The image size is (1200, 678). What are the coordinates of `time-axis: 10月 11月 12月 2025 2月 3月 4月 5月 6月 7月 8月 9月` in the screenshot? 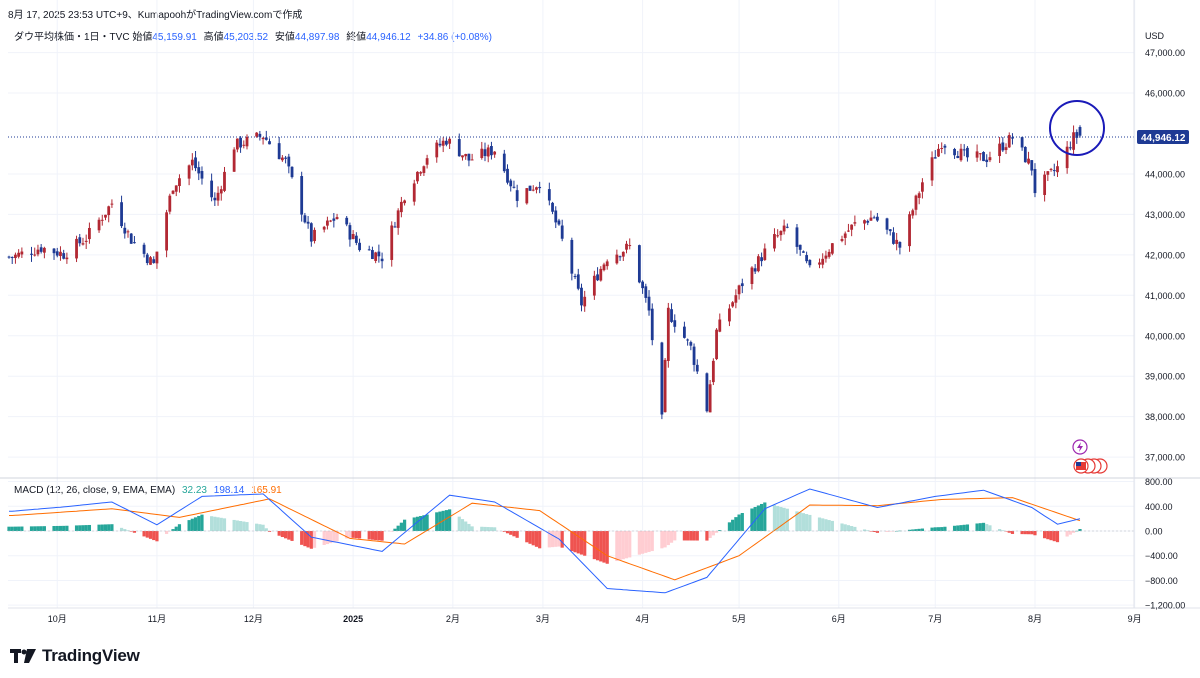 It's located at (595, 619).